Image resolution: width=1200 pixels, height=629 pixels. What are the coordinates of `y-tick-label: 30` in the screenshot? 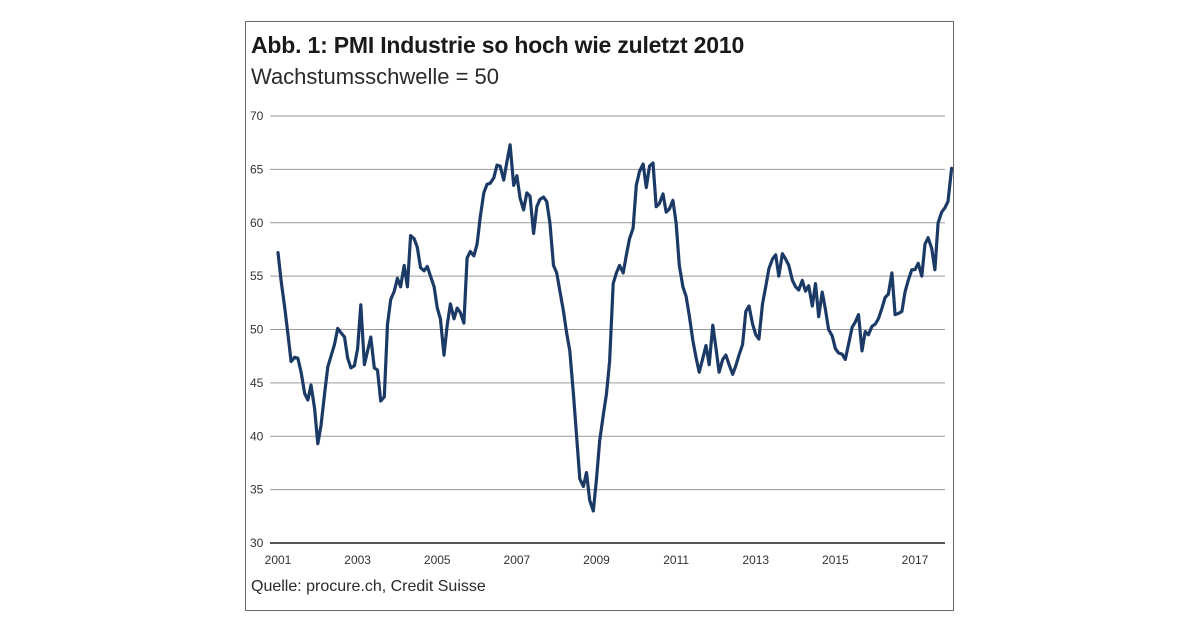 It's located at (257, 543).